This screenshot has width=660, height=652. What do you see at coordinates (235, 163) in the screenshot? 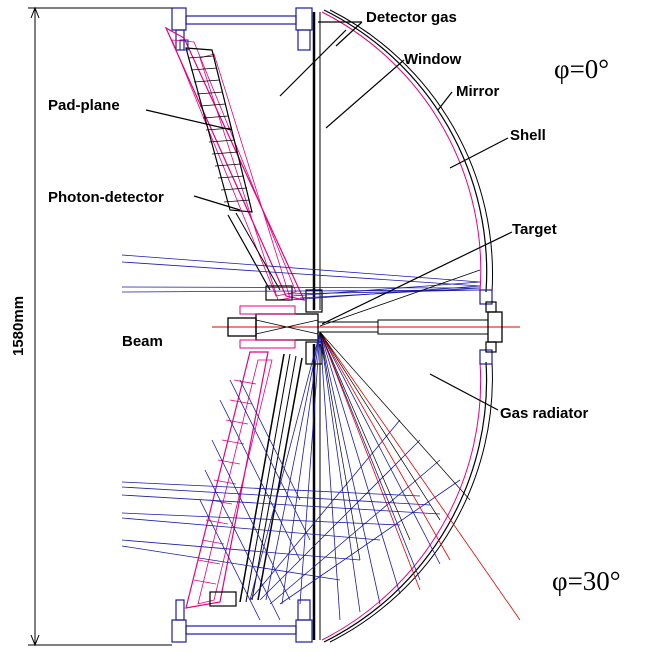
I see `upper-photon-detector` at bounding box center [235, 163].